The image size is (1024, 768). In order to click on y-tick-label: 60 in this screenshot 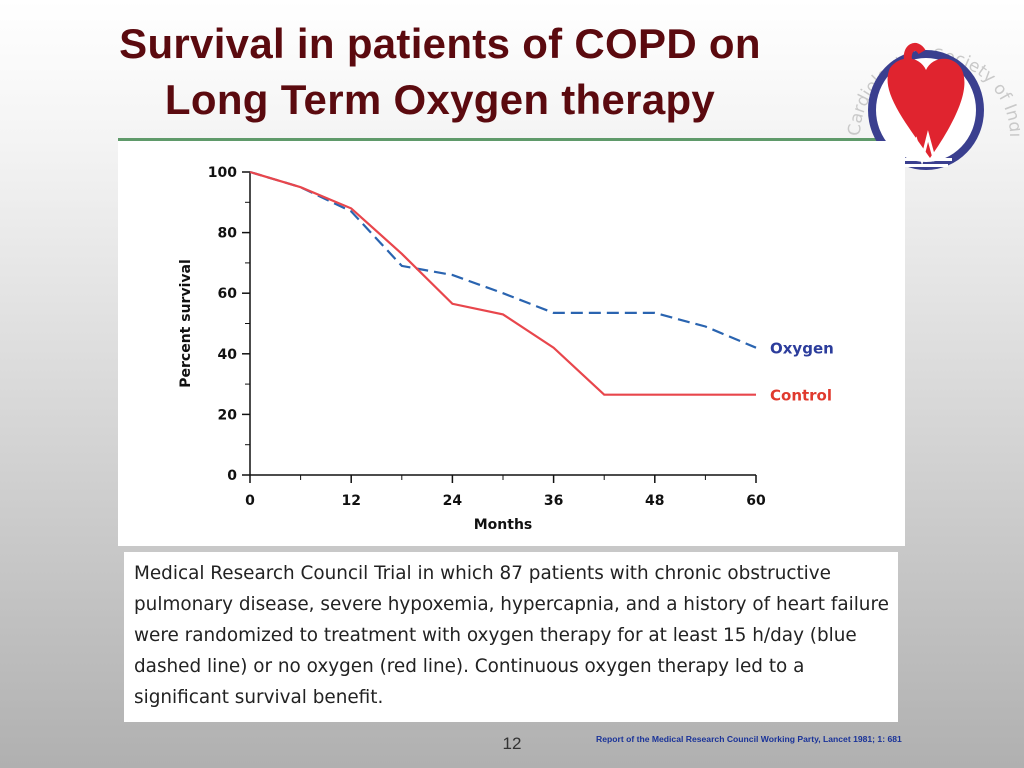, I will do `click(228, 294)`.